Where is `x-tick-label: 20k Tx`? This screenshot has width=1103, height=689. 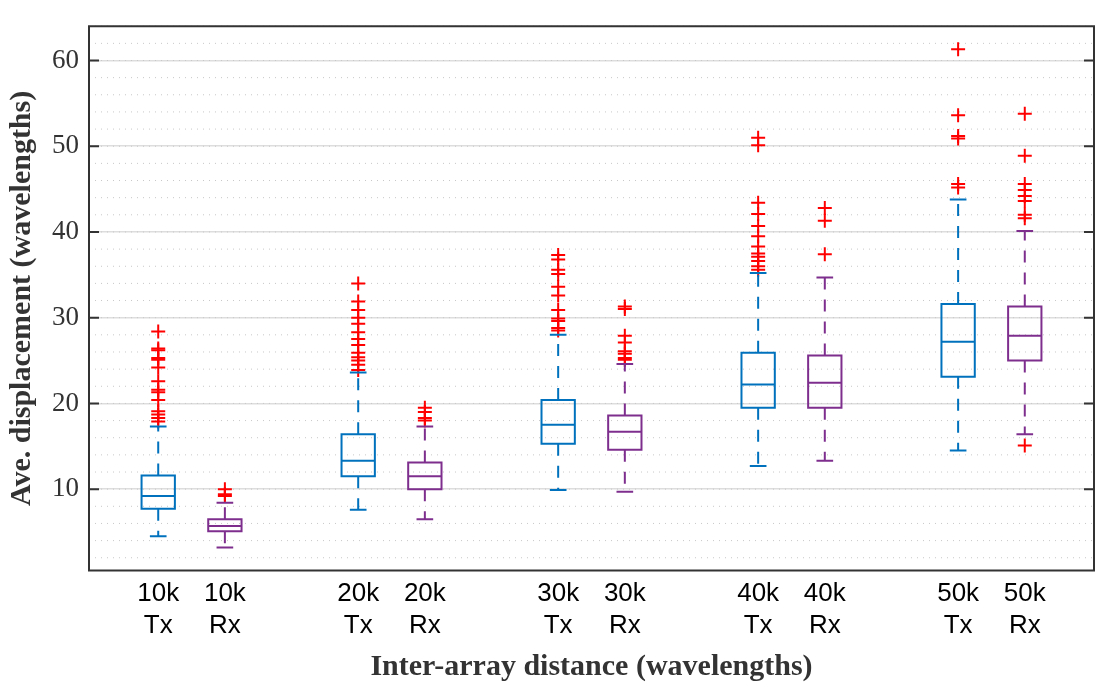 x-tick-label: 20k Tx is located at coordinates (359, 608).